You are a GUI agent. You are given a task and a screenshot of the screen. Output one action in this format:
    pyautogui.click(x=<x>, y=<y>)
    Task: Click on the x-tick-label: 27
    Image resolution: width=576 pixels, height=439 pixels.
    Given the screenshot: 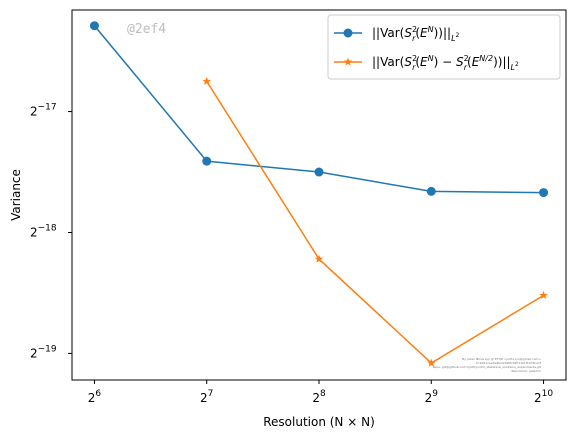 What is the action you would take?
    pyautogui.click(x=206, y=397)
    